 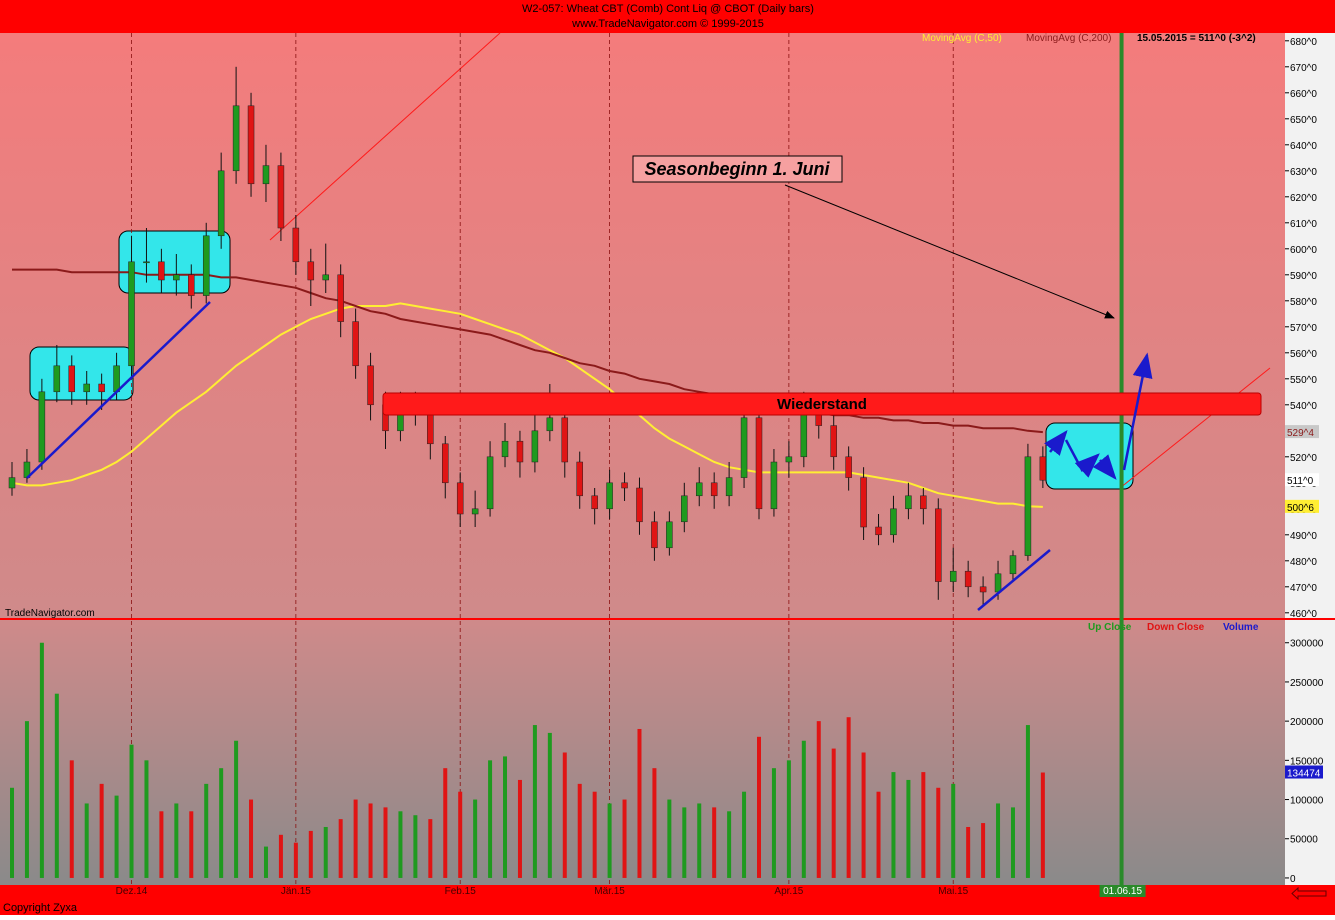 I want to click on scroll-arrow, so click(x=1309, y=893).